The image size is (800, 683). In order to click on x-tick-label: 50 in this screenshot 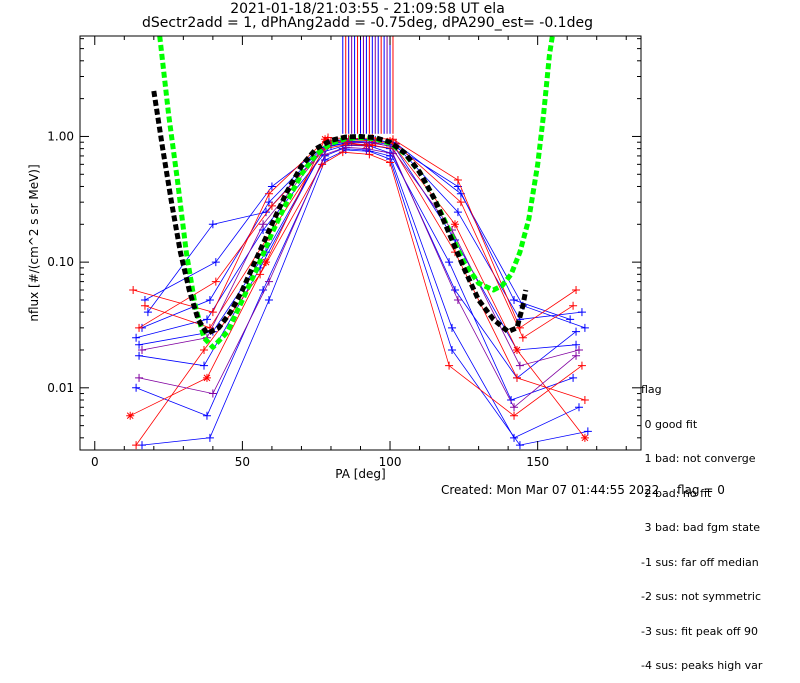, I will do `click(242, 462)`.